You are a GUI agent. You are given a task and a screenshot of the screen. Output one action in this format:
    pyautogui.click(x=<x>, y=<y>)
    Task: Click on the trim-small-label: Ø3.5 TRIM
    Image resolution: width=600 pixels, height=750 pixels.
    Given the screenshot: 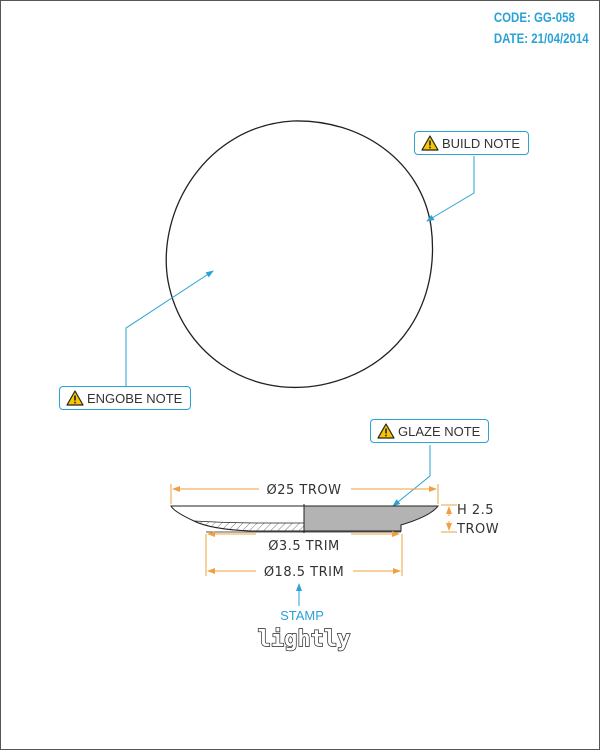 What is the action you would take?
    pyautogui.click(x=304, y=546)
    